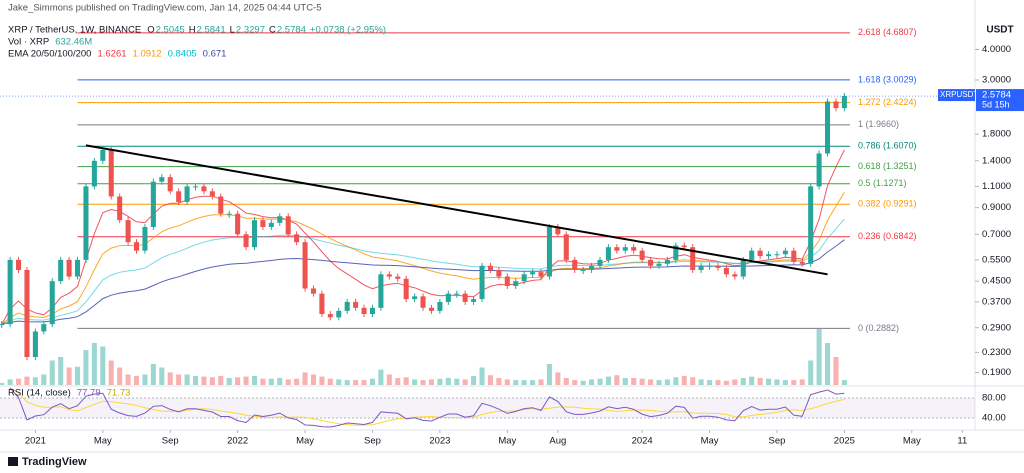 This screenshot has height=473, width=1024. I want to click on y-tick-label: 4.0000, so click(996, 49).